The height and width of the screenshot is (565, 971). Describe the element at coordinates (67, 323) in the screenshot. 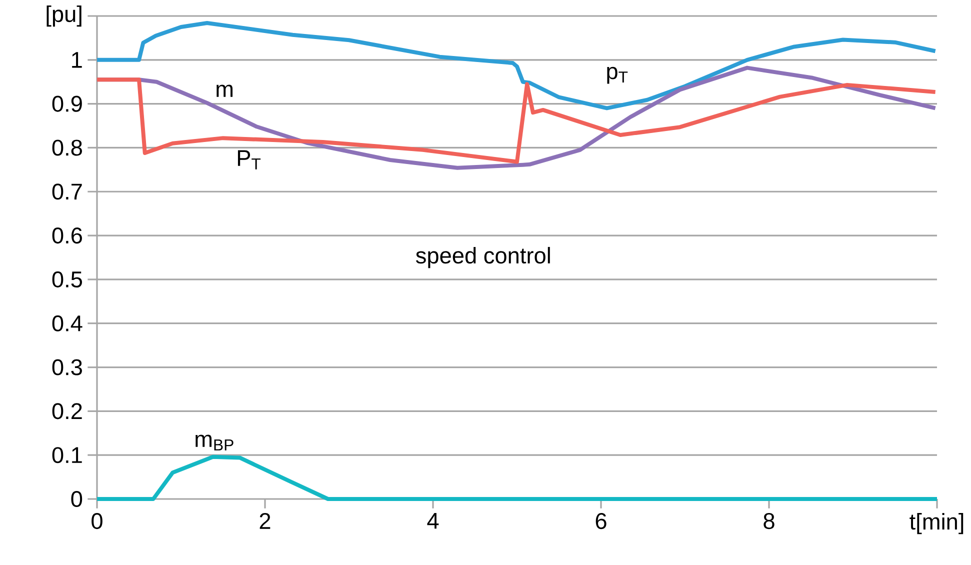

I see `y-tick-label: 0.4` at that location.